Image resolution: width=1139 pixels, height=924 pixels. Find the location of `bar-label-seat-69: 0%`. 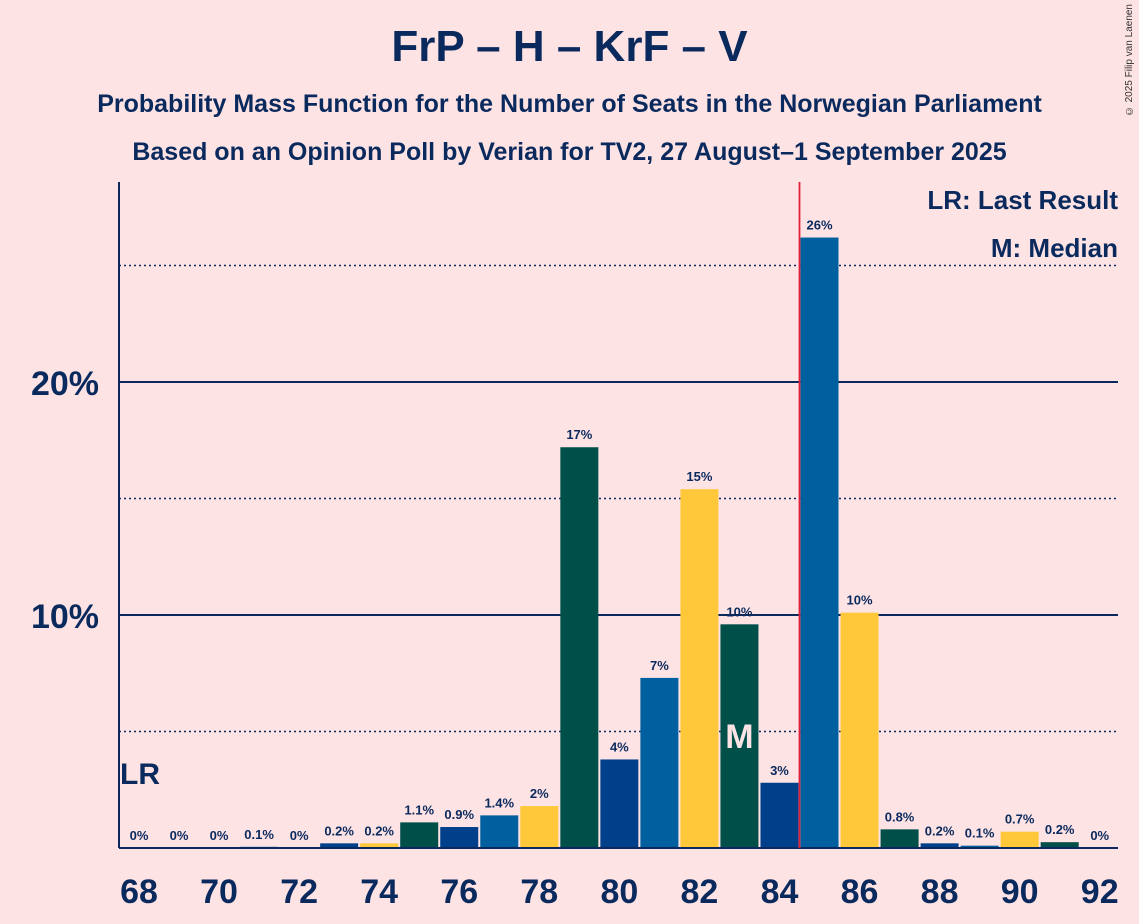

bar-label-seat-69: 0% is located at coordinates (179, 835).